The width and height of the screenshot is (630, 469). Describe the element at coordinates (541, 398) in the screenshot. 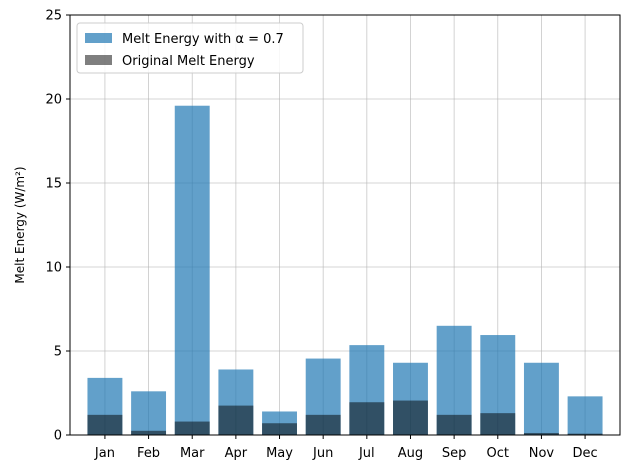

I see `bar-series-1-nov` at that location.